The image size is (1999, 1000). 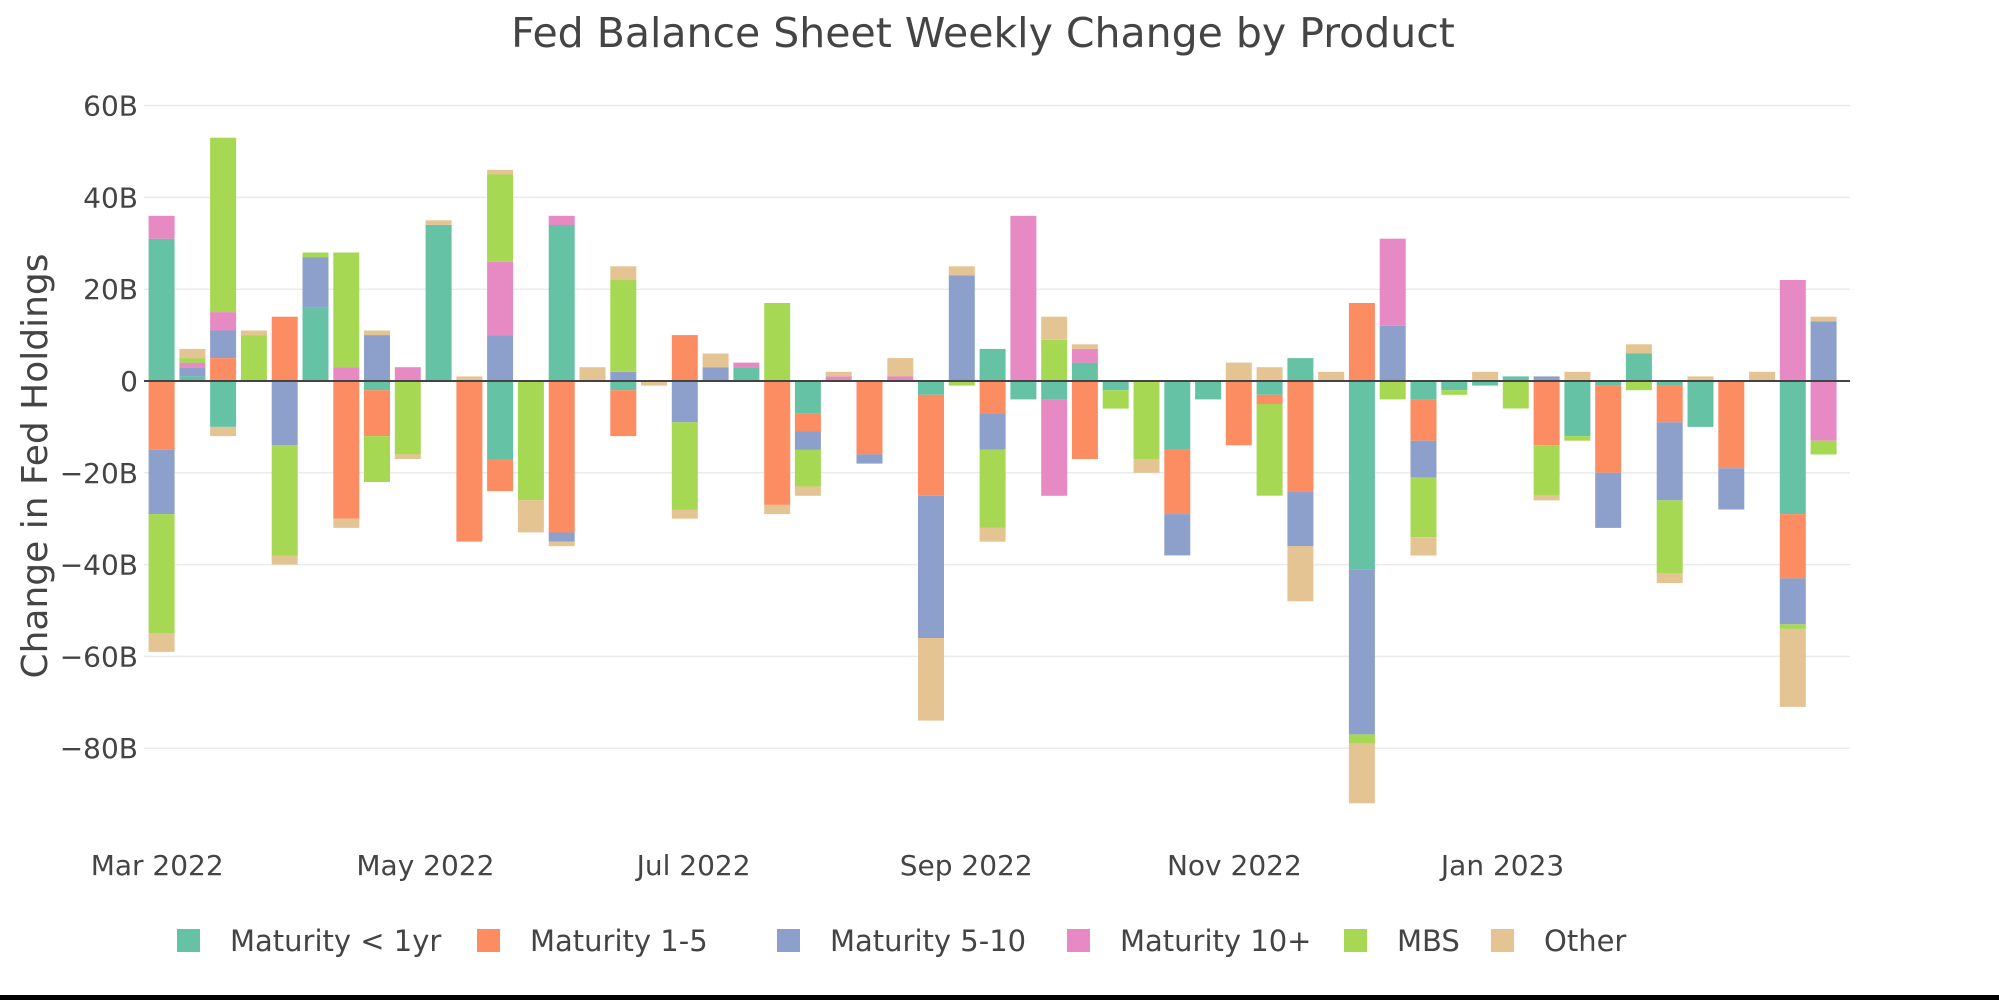 I want to click on legend-label: Other, so click(x=1585, y=941).